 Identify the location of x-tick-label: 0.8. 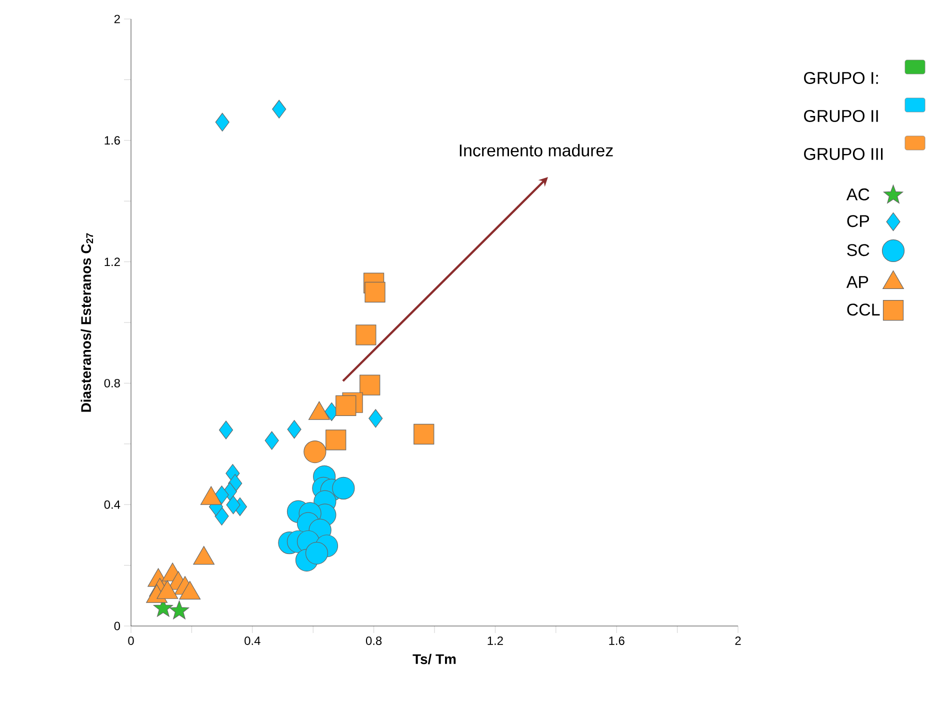
(374, 640).